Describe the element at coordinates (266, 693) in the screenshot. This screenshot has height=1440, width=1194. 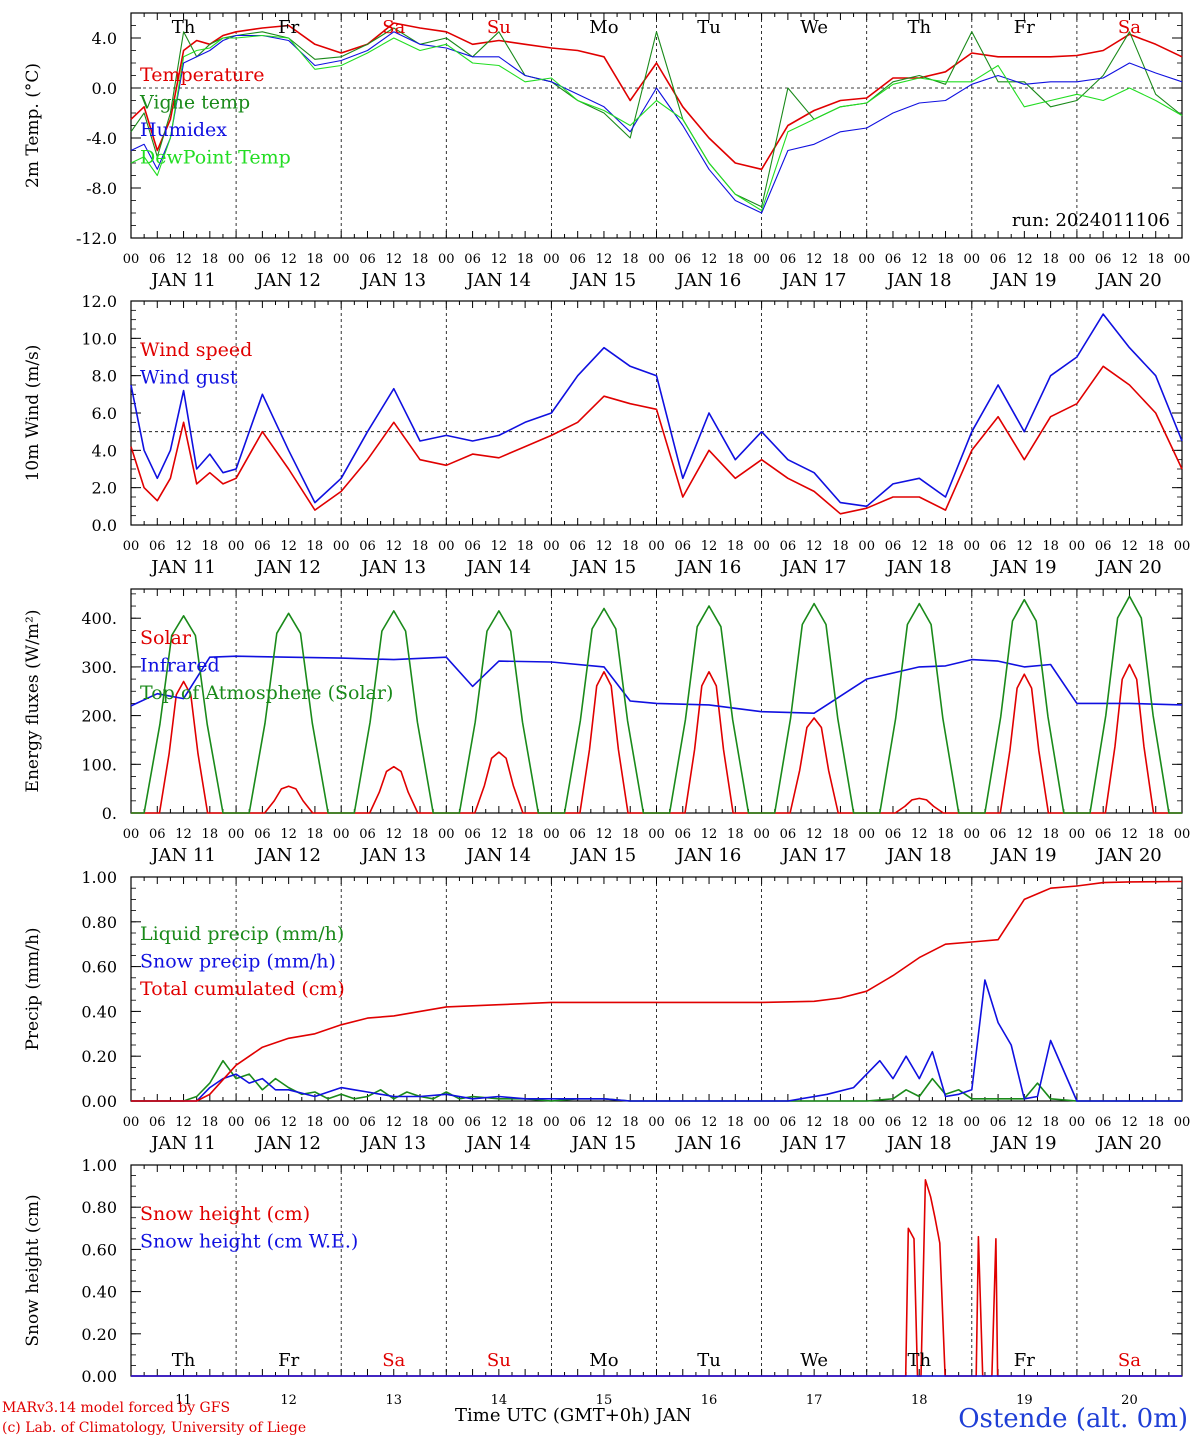
I see `legend-entry: Top of Atmosphere (Solar)` at that location.